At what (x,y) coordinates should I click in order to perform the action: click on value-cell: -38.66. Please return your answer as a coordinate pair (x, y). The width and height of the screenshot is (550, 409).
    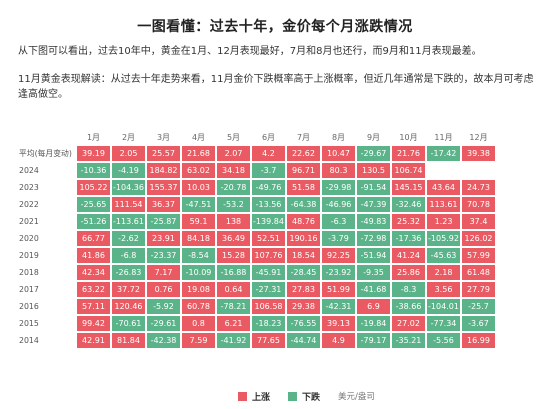
    Looking at the image, I should click on (408, 306).